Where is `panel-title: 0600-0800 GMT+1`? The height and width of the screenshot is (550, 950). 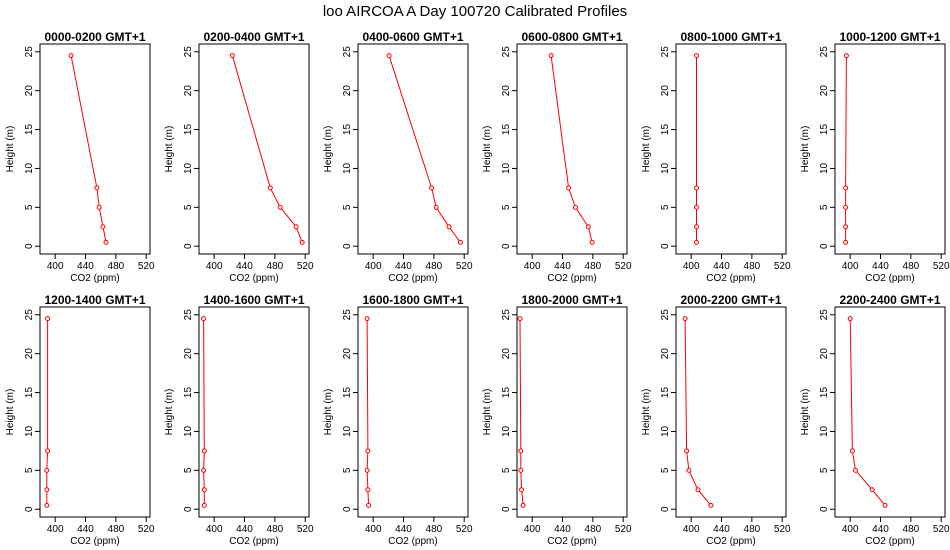
panel-title: 0600-0800 GMT+1 is located at coordinates (571, 37).